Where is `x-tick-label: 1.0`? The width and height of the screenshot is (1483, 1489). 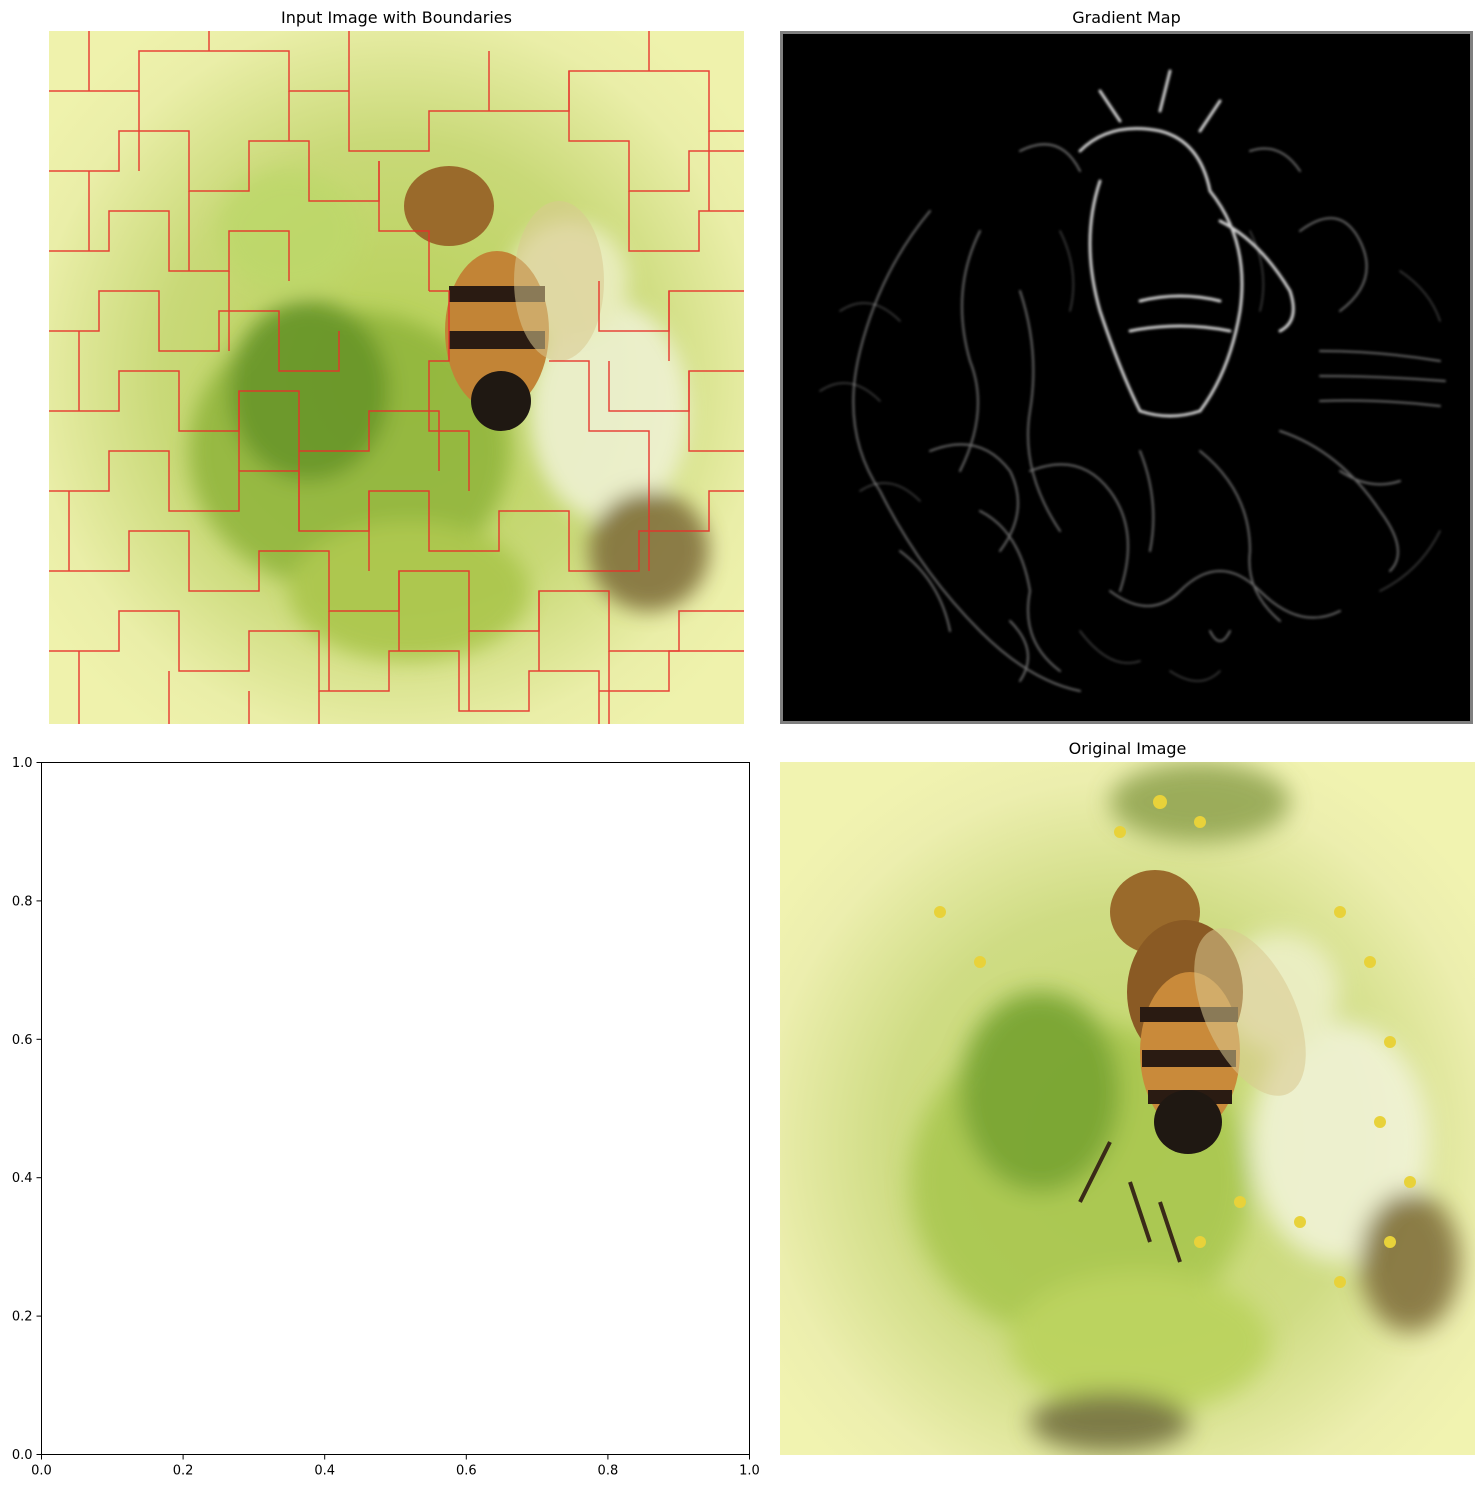
x-tick-label: 1.0 is located at coordinates (749, 1471).